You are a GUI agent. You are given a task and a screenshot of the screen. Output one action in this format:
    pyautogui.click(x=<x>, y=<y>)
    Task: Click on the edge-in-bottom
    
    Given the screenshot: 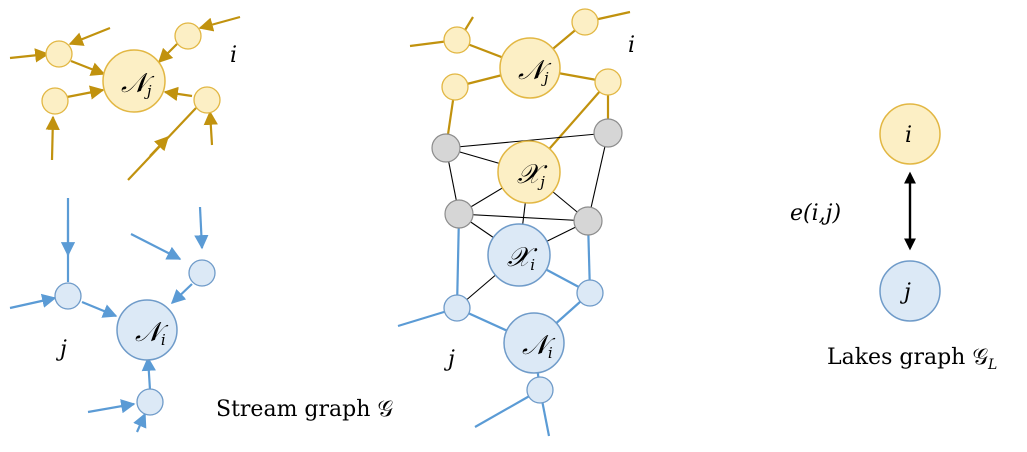 What is the action you would take?
    pyautogui.click(x=140, y=422)
    